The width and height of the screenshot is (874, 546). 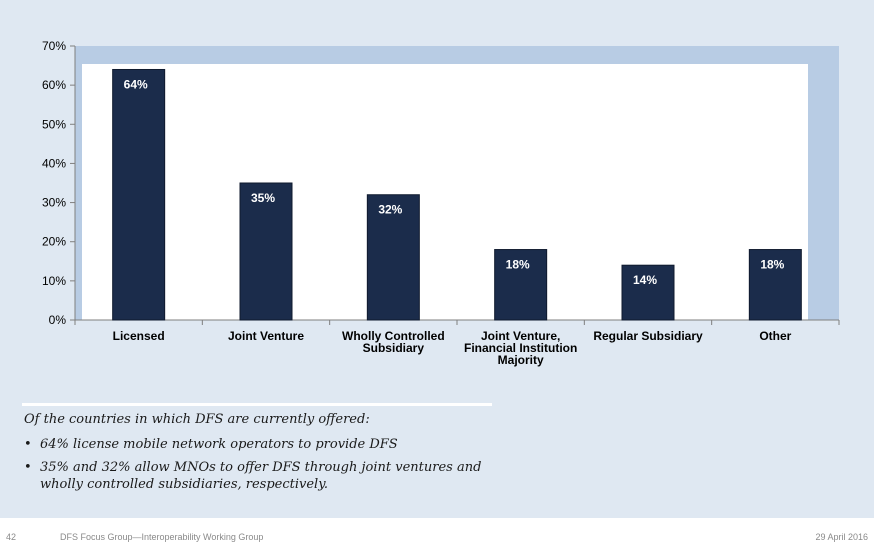 I want to click on category-label-line: Wholly Controlled, so click(x=393, y=336).